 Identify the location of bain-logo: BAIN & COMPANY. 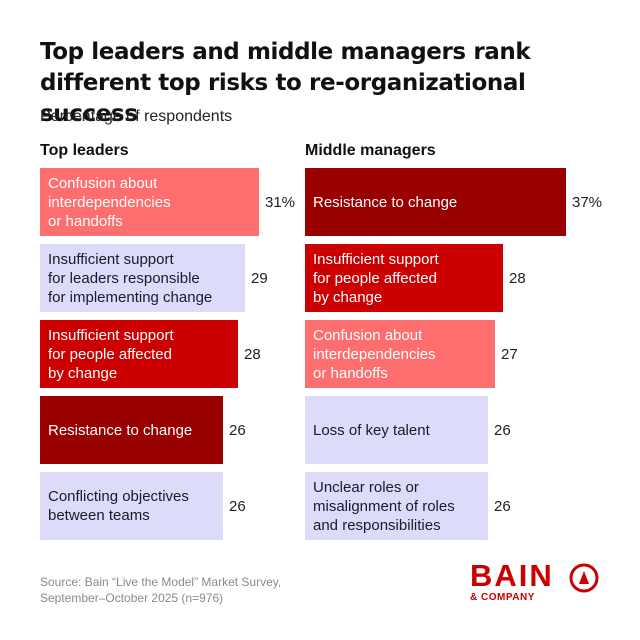
(535, 583).